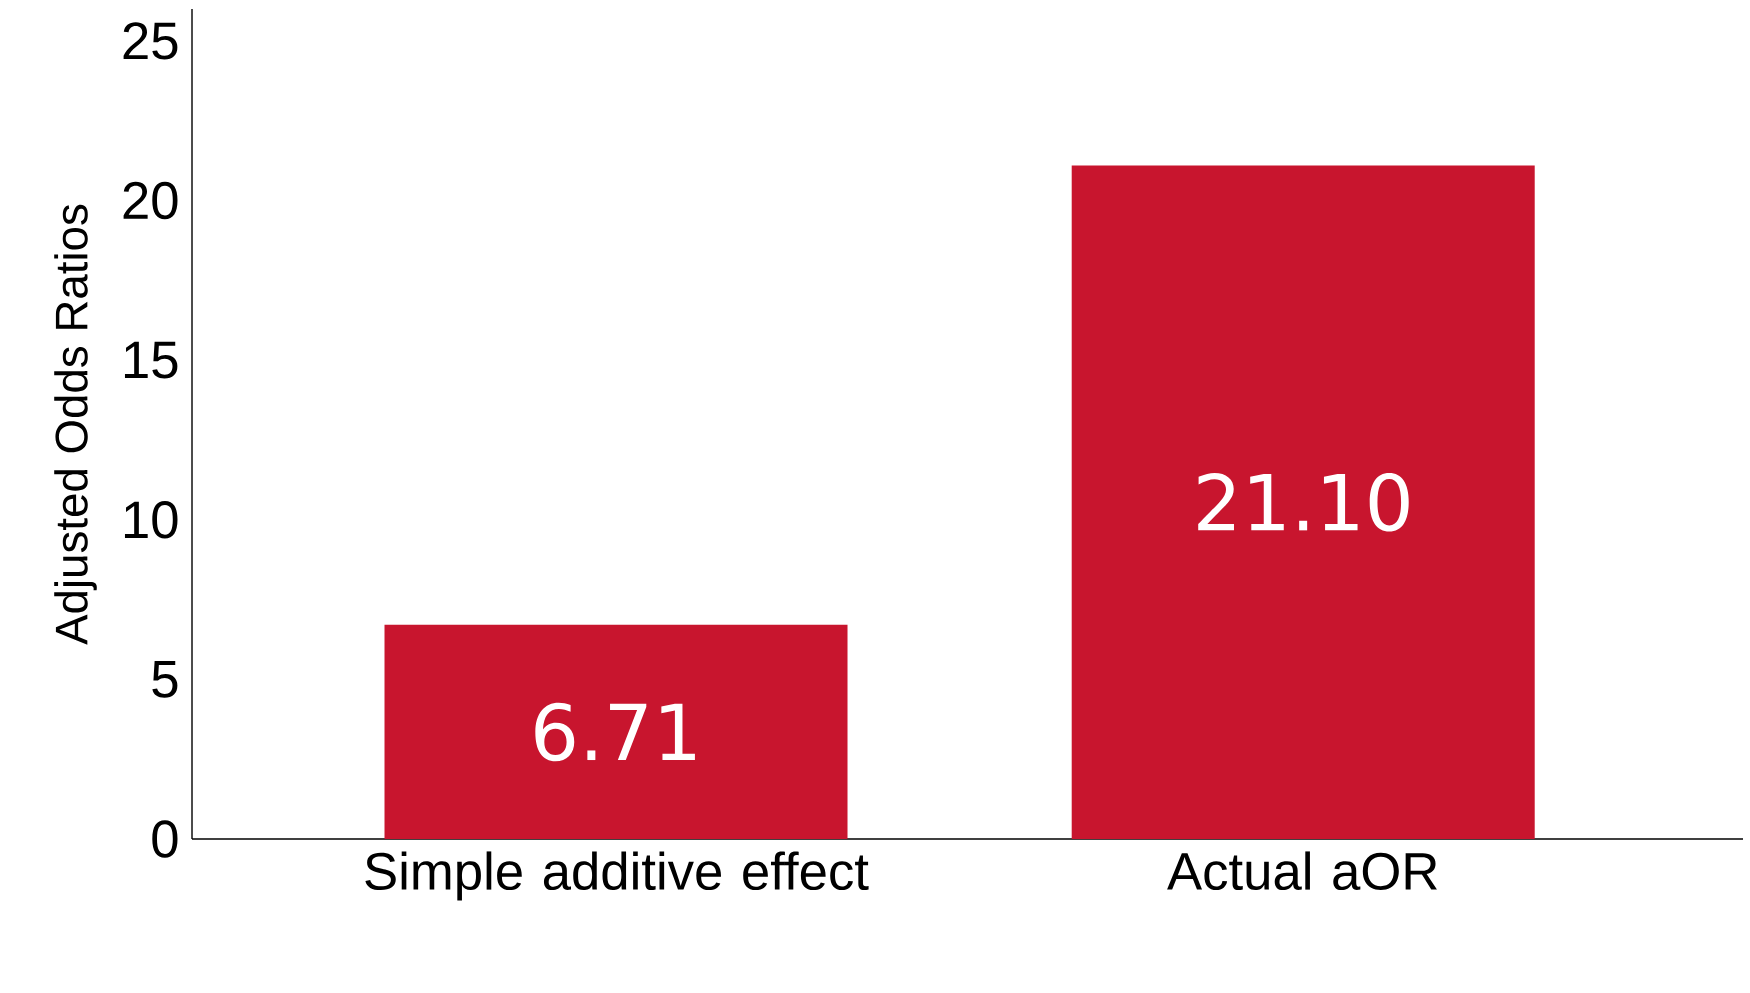 This screenshot has height=993, width=1750. Describe the element at coordinates (1303, 502) in the screenshot. I see `data-label: 21.10` at that location.